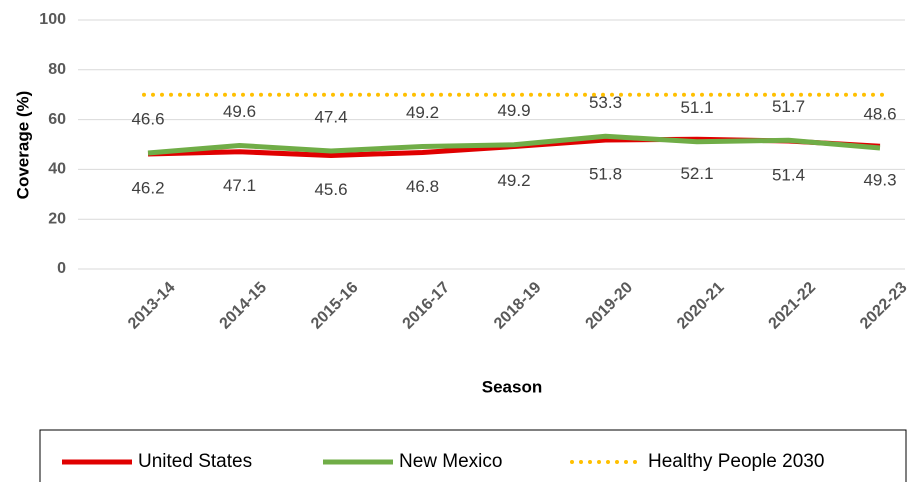  I want to click on x-tick-label: 2015-16, so click(335, 306).